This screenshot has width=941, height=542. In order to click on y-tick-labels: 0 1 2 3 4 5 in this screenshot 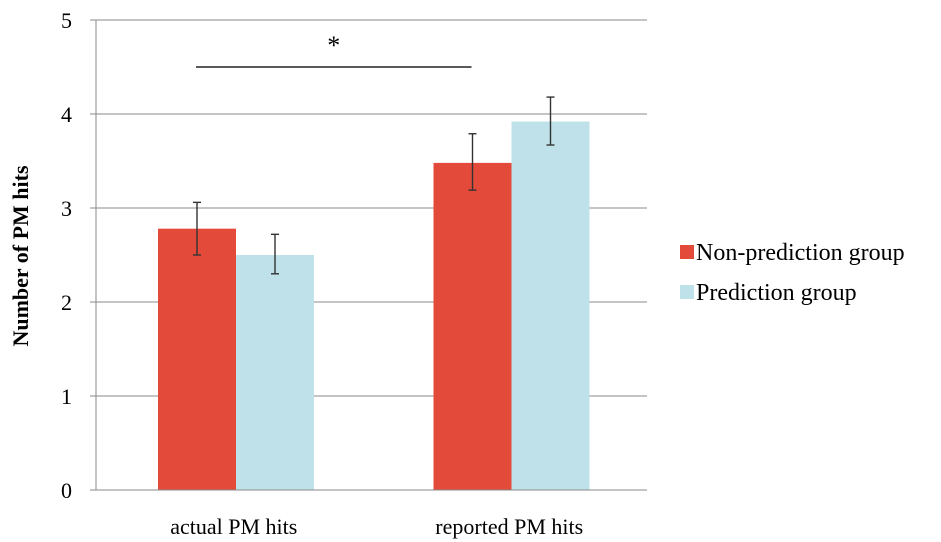, I will do `click(66, 255)`.